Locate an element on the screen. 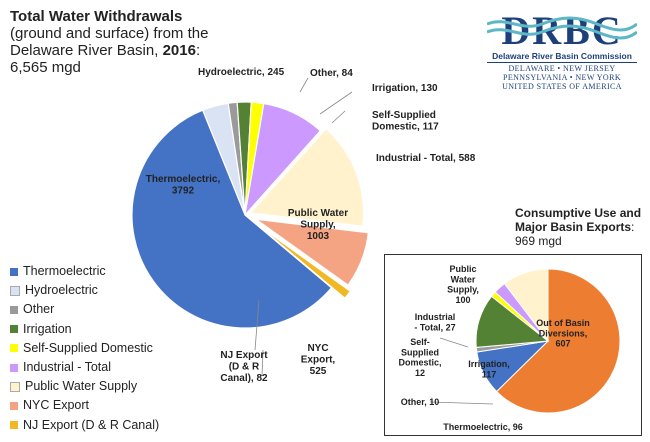 The image size is (650, 442). title-colon: : is located at coordinates (198, 50).